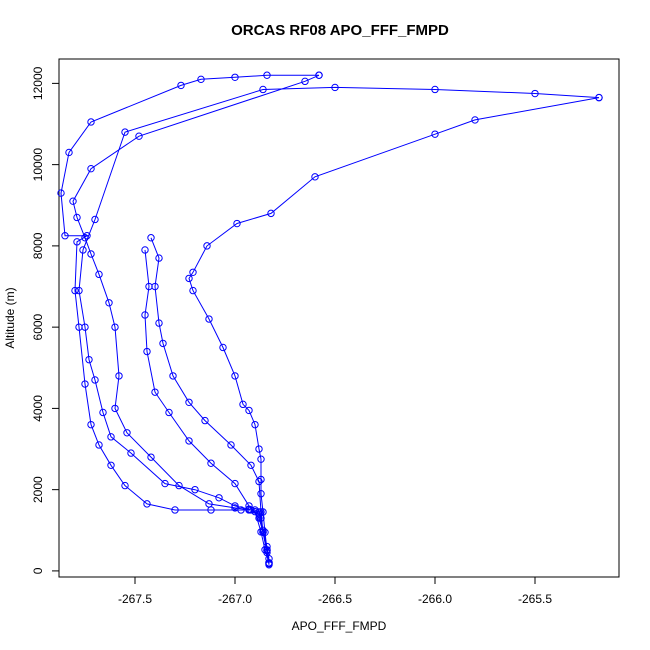 The width and height of the screenshot is (650, 650). Describe the element at coordinates (135, 599) in the screenshot. I see `x-tick-label: -267.5` at that location.